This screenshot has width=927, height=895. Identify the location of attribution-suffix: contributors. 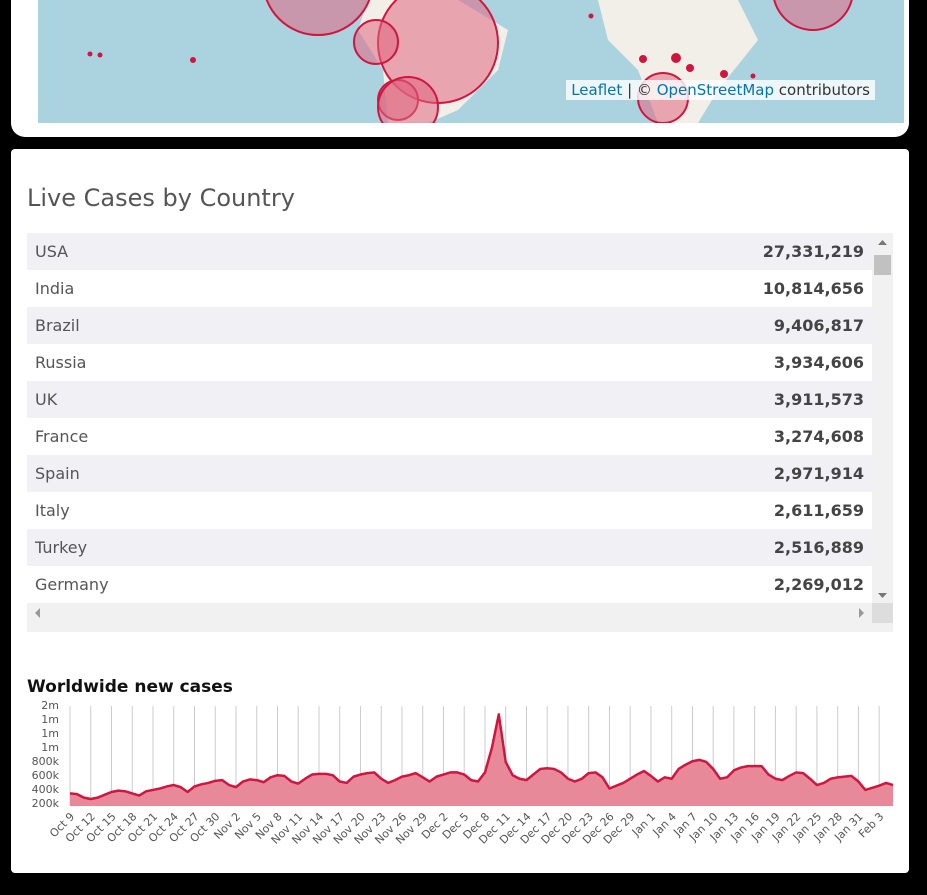
(824, 90).